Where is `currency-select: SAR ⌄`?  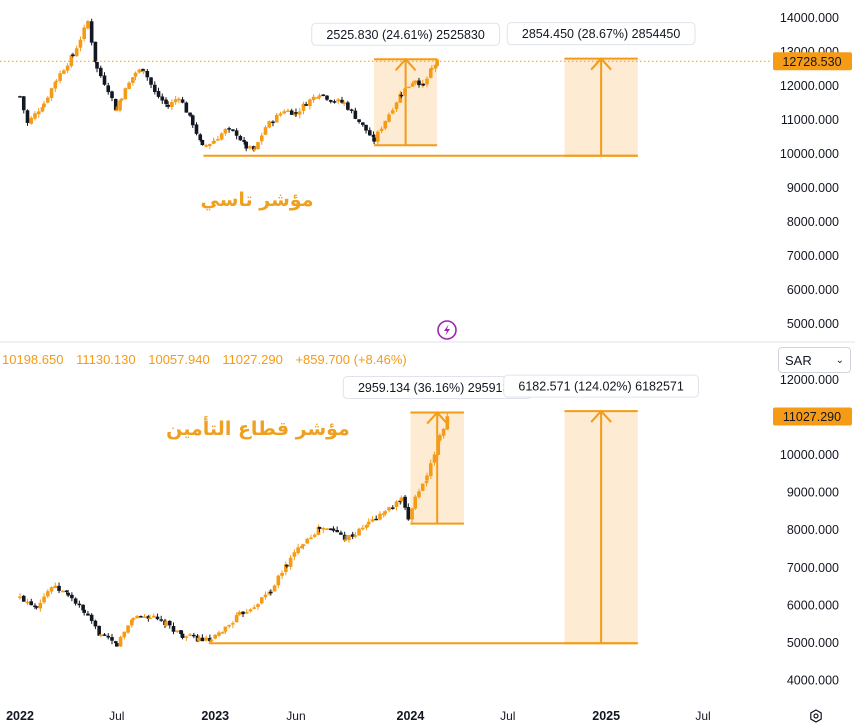 currency-select: SAR ⌄ is located at coordinates (814, 360).